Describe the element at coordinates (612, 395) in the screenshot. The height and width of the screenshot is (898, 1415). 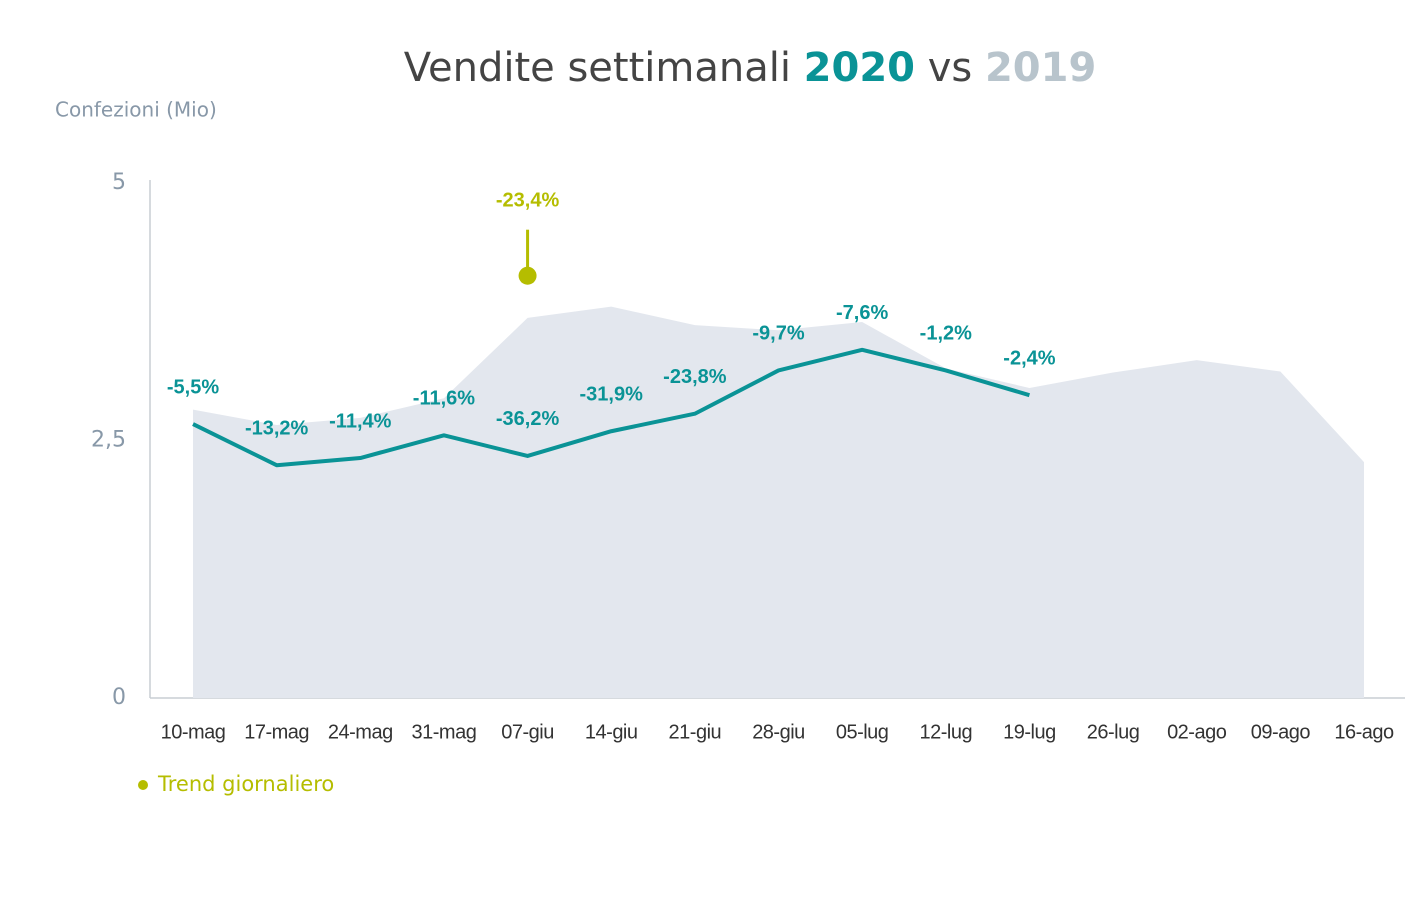
I see `data-label: -31,9%` at that location.